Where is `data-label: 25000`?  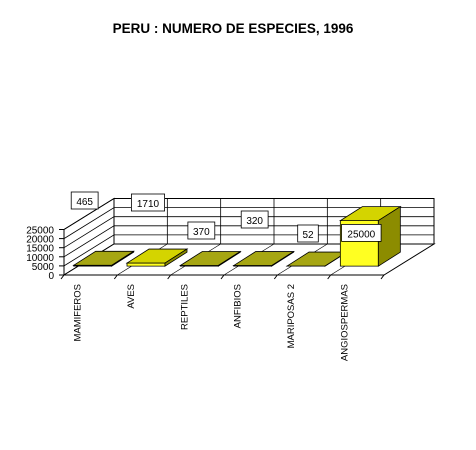 data-label: 25000 is located at coordinates (362, 232).